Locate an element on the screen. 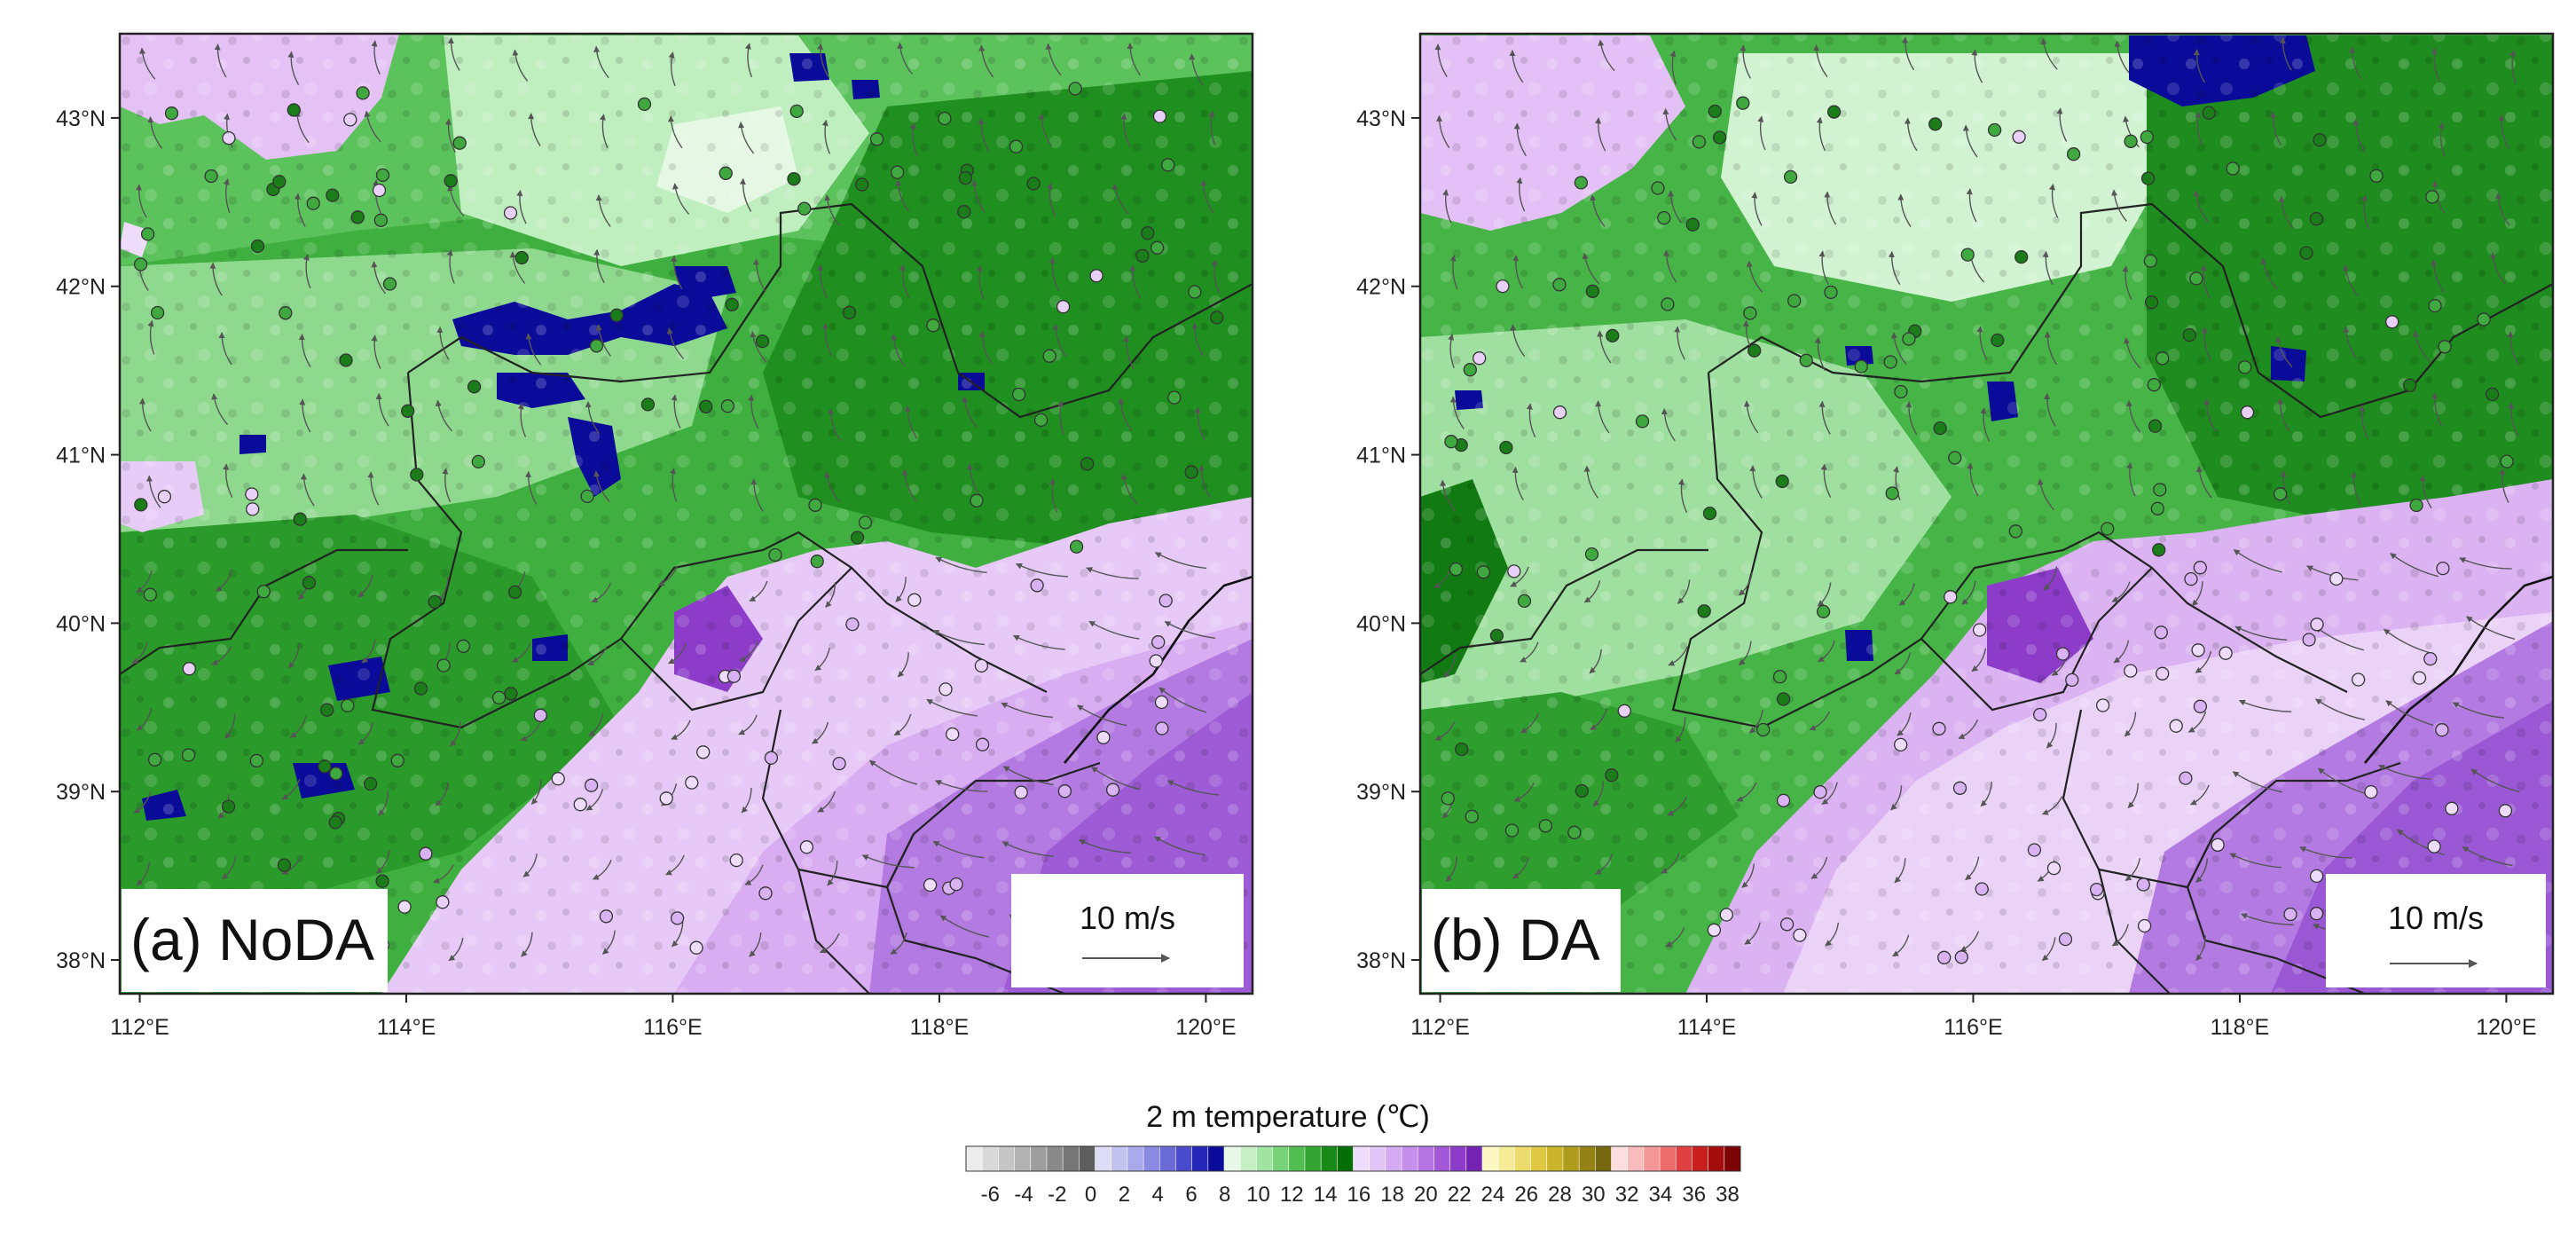 This screenshot has height=1243, width=2576. colorbar-swatches is located at coordinates (1353, 1158).